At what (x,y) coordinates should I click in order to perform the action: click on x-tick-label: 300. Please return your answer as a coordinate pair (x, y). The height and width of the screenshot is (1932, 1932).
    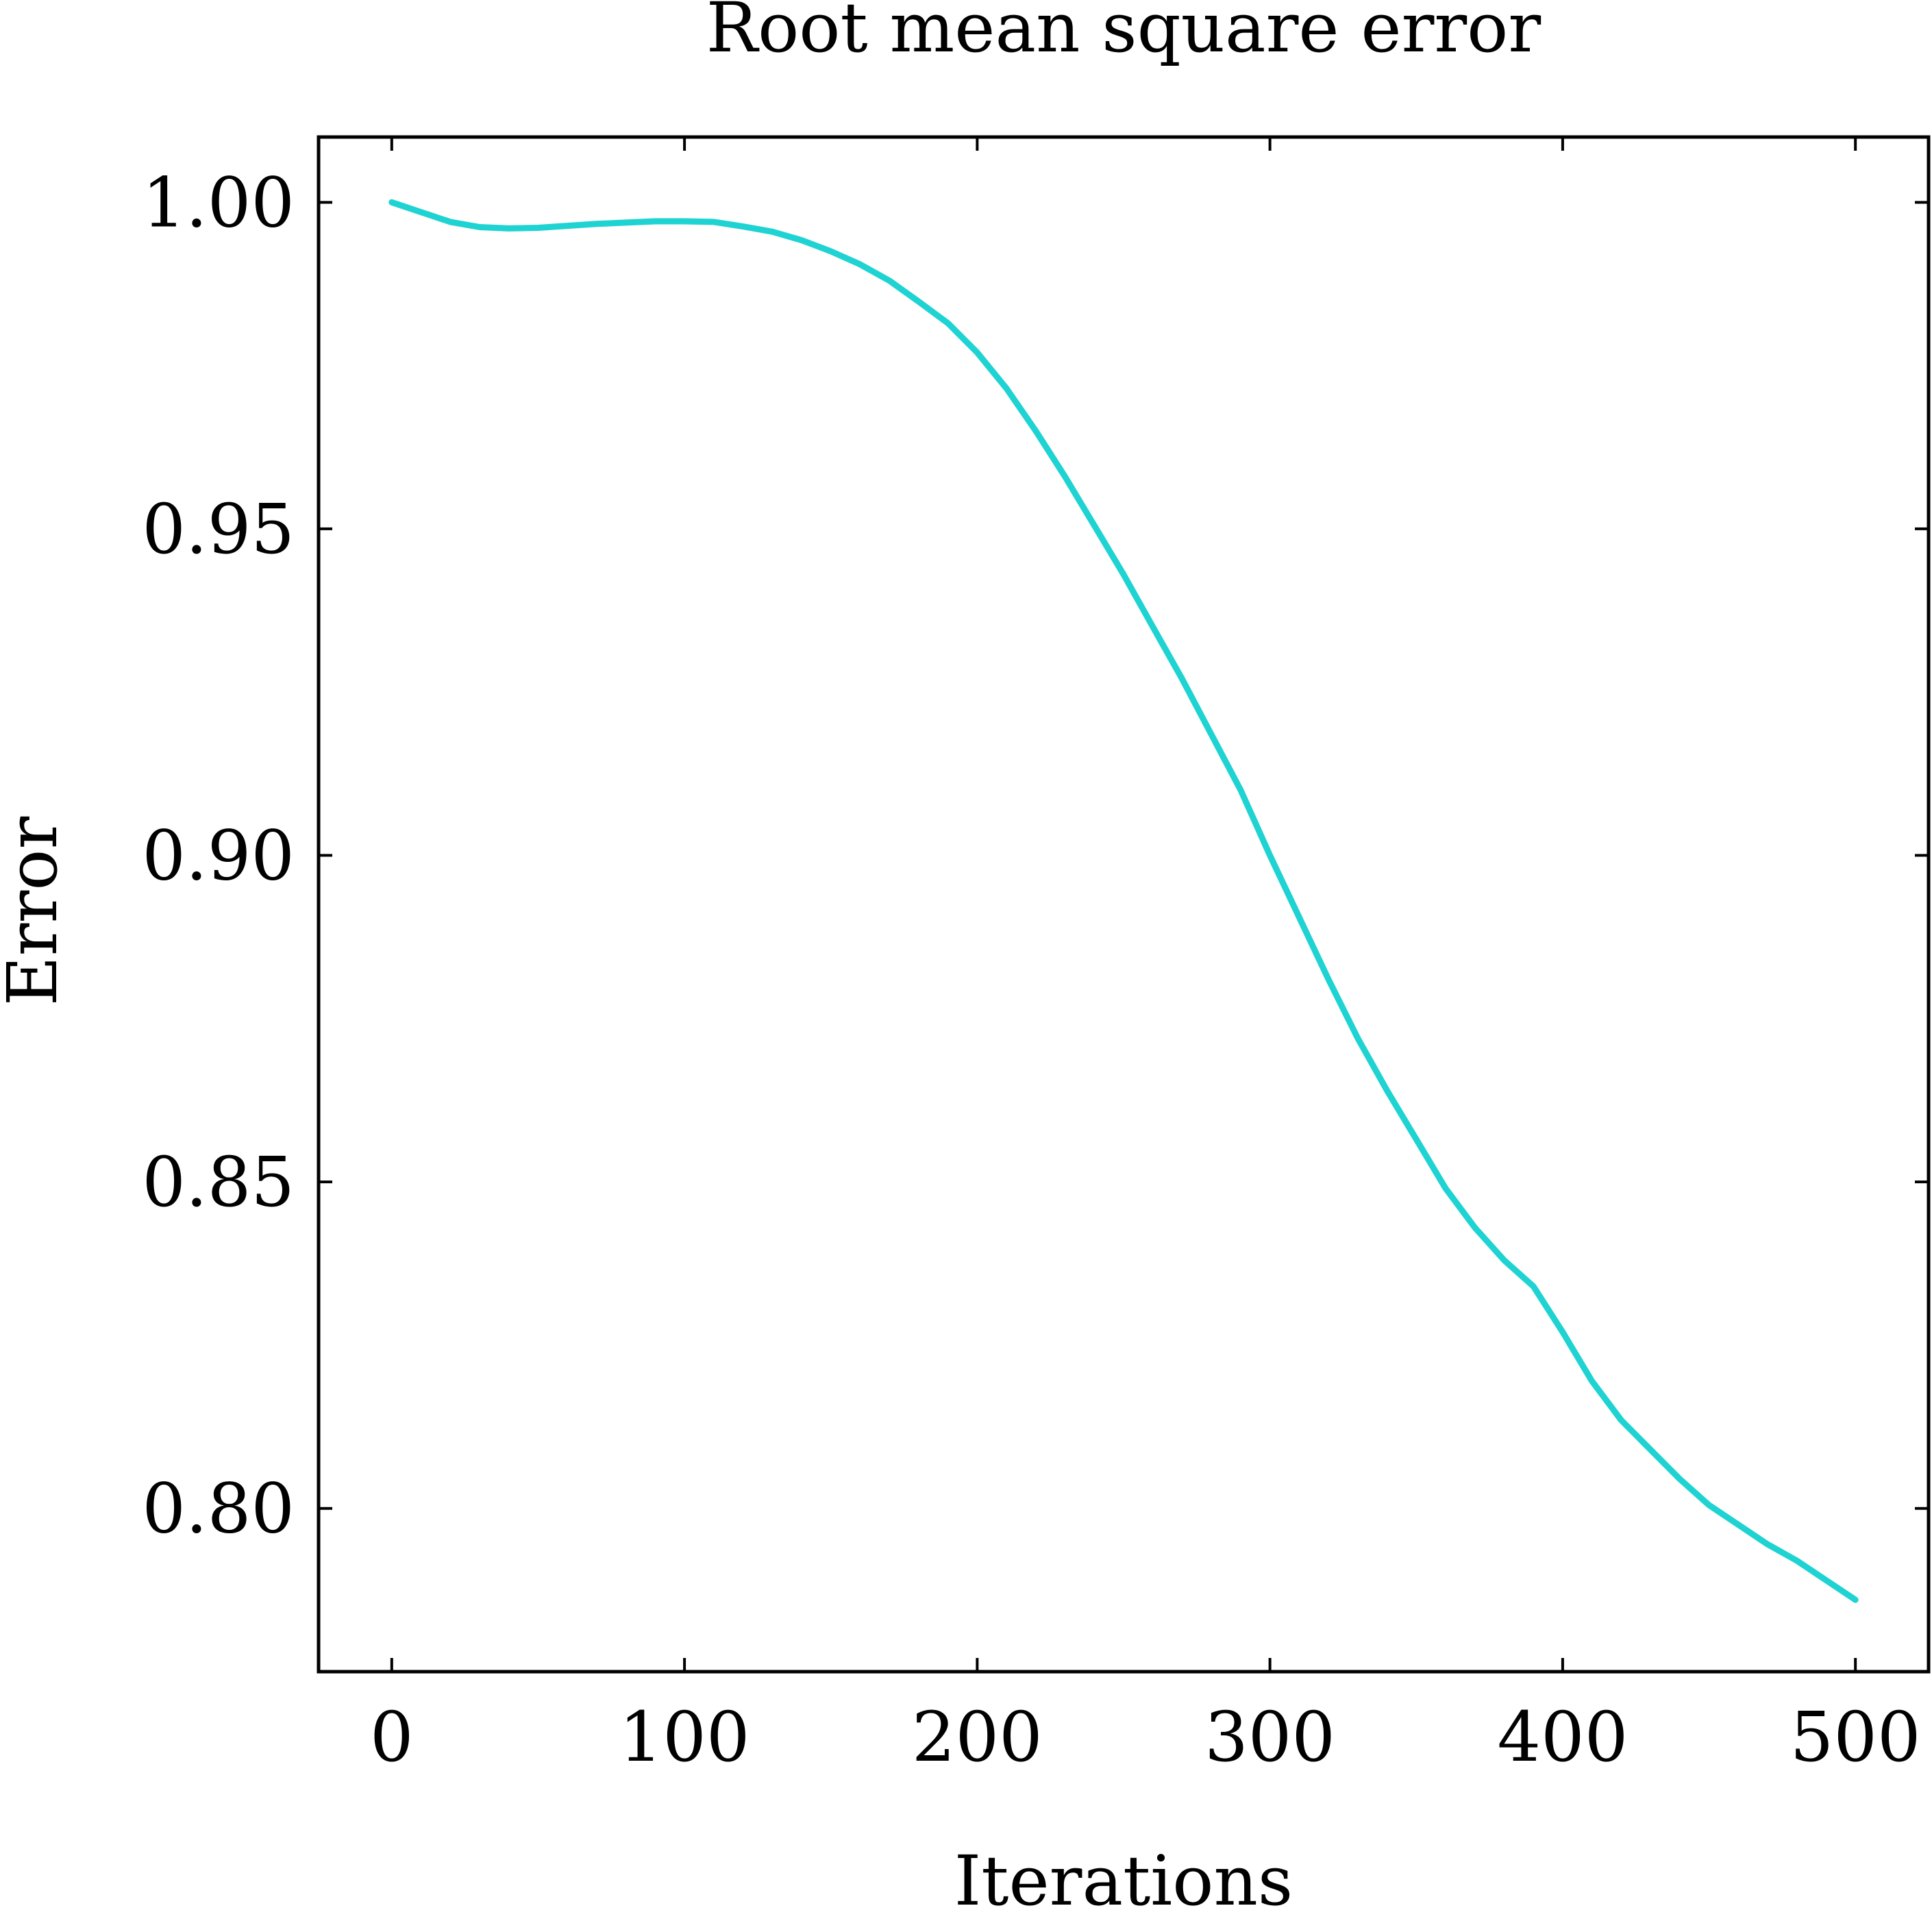
    Looking at the image, I should click on (1269, 1737).